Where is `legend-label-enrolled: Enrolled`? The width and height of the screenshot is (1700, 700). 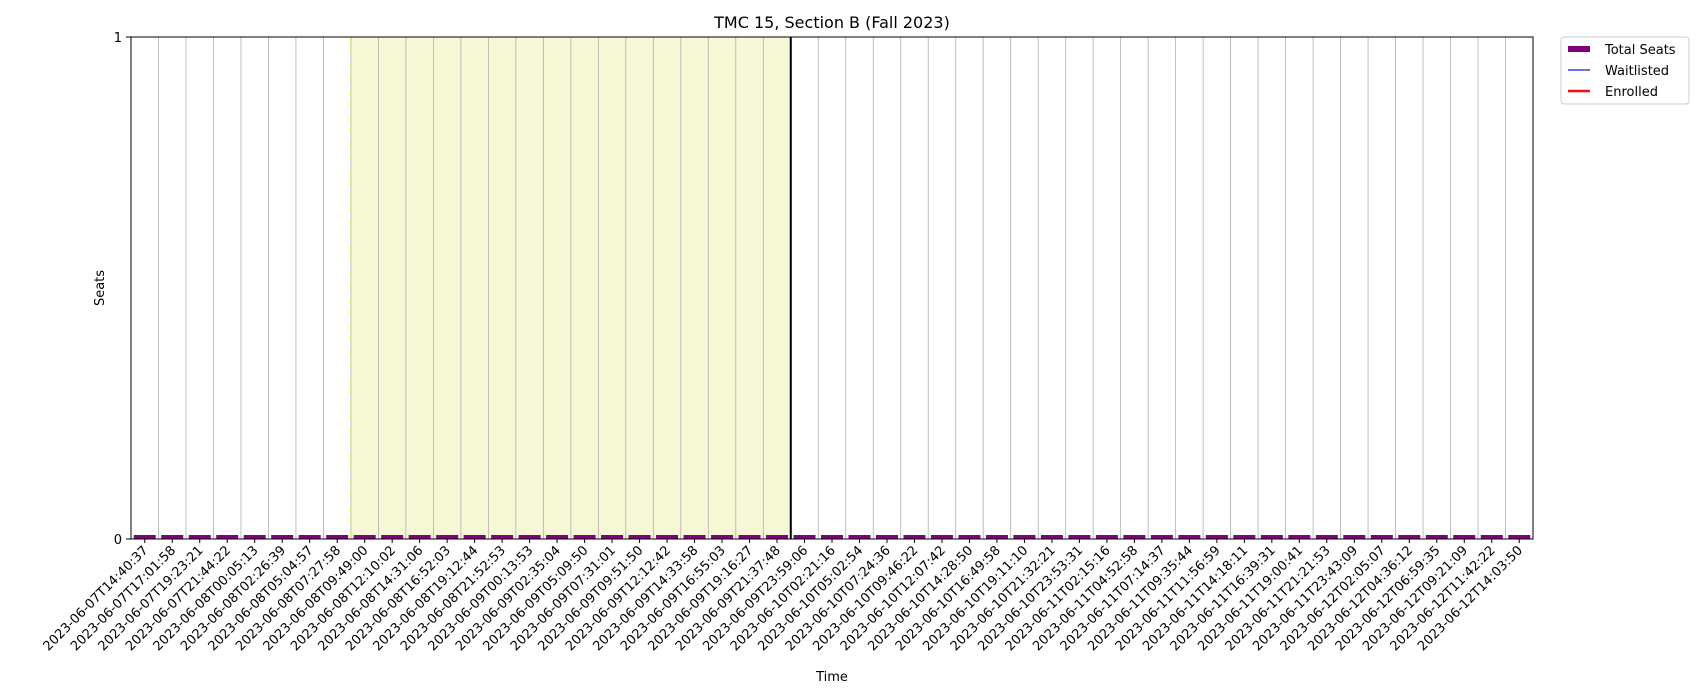 legend-label-enrolled: Enrolled is located at coordinates (1631, 92).